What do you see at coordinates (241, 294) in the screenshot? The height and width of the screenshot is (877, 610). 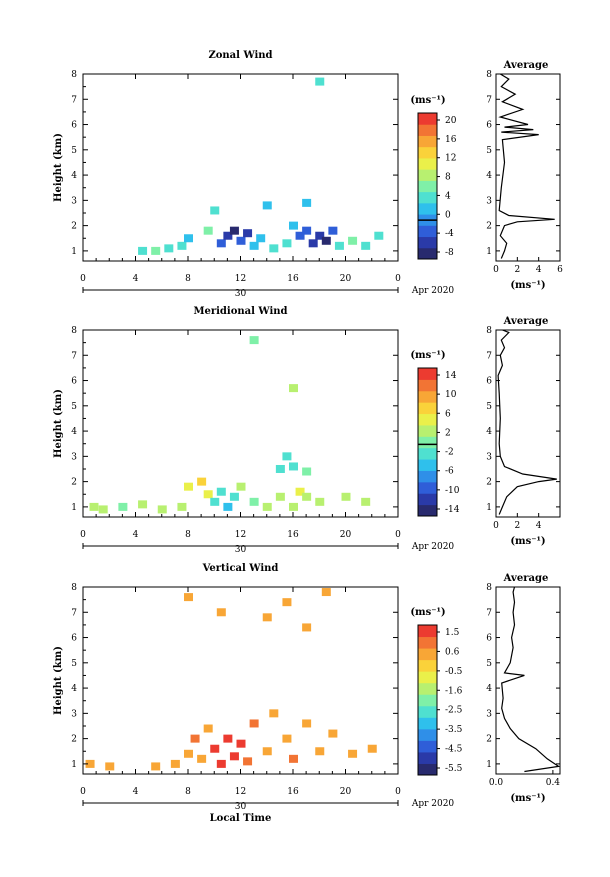 I see `day-label: 30` at bounding box center [241, 294].